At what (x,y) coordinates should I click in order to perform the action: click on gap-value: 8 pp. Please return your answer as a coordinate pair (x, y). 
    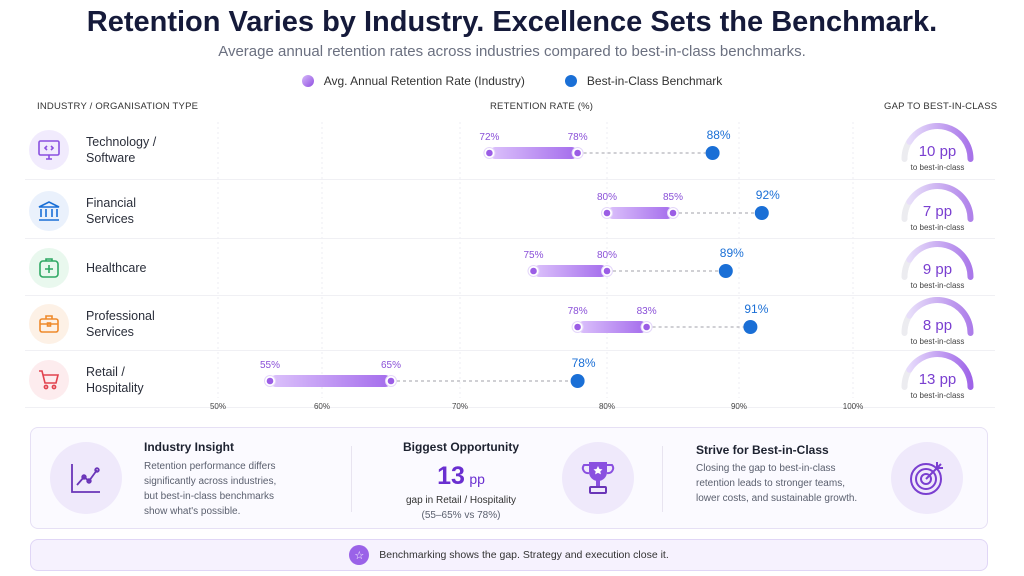
    Looking at the image, I should click on (937, 325).